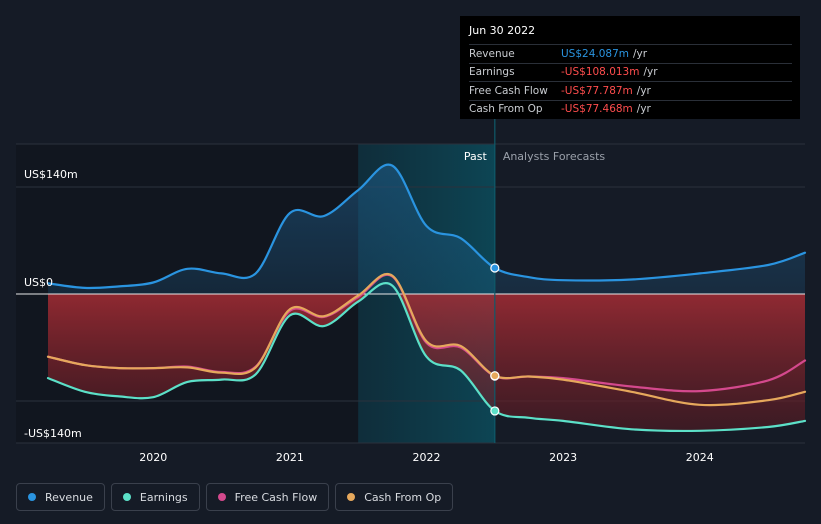  I want to click on tooltip-value: -US$108.013m, so click(600, 72).